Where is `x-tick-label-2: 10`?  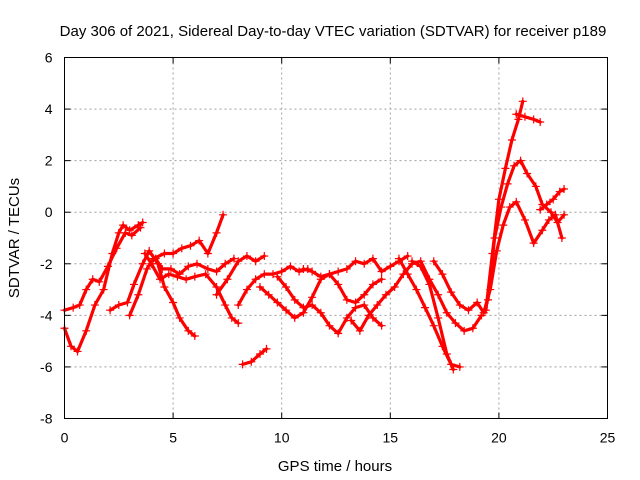 x-tick-label-2: 10 is located at coordinates (282, 438).